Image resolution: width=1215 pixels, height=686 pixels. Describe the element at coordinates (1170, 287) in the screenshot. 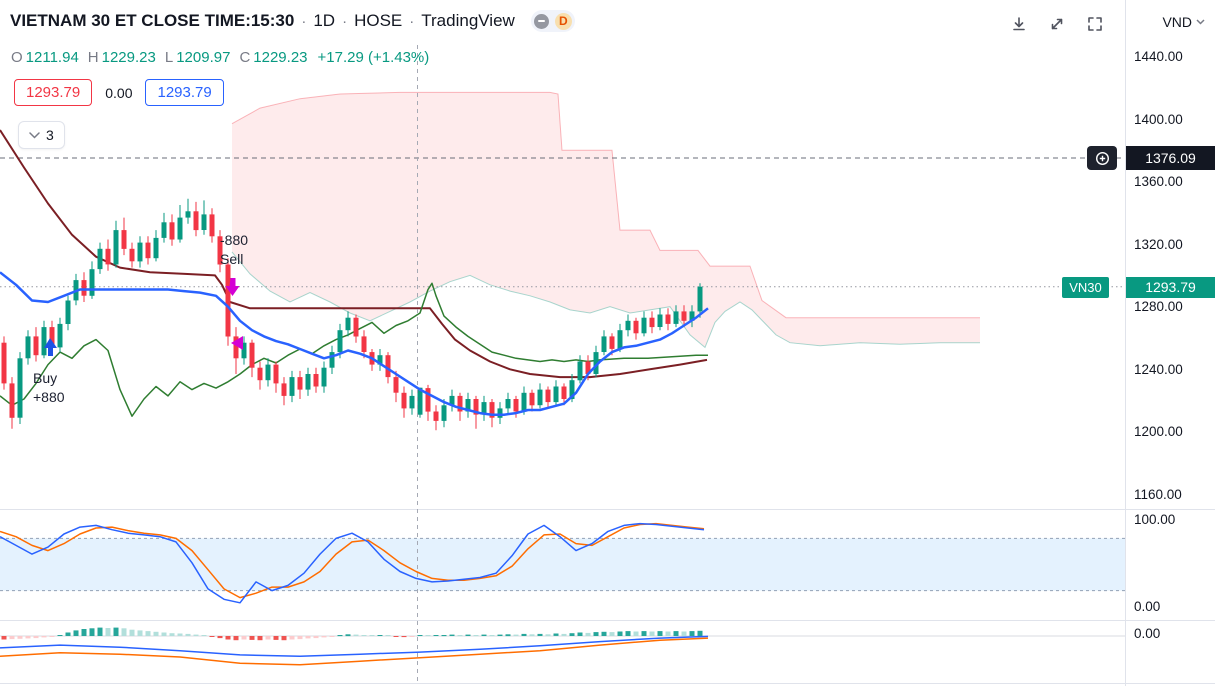

I see `last-price-badge: 1293.79` at that location.